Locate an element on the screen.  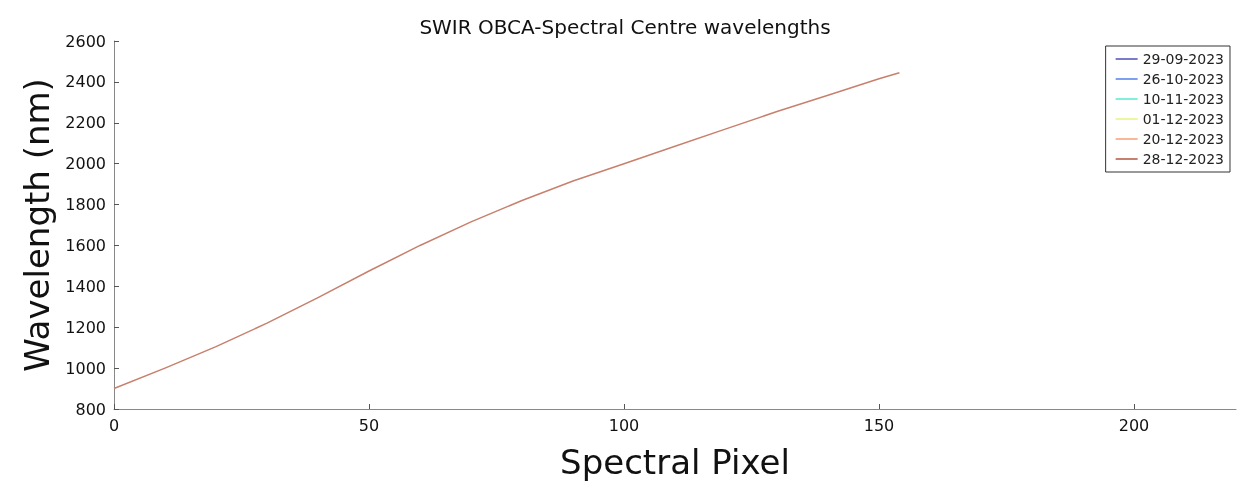
x-tick-label: 200 is located at coordinates (1134, 425).